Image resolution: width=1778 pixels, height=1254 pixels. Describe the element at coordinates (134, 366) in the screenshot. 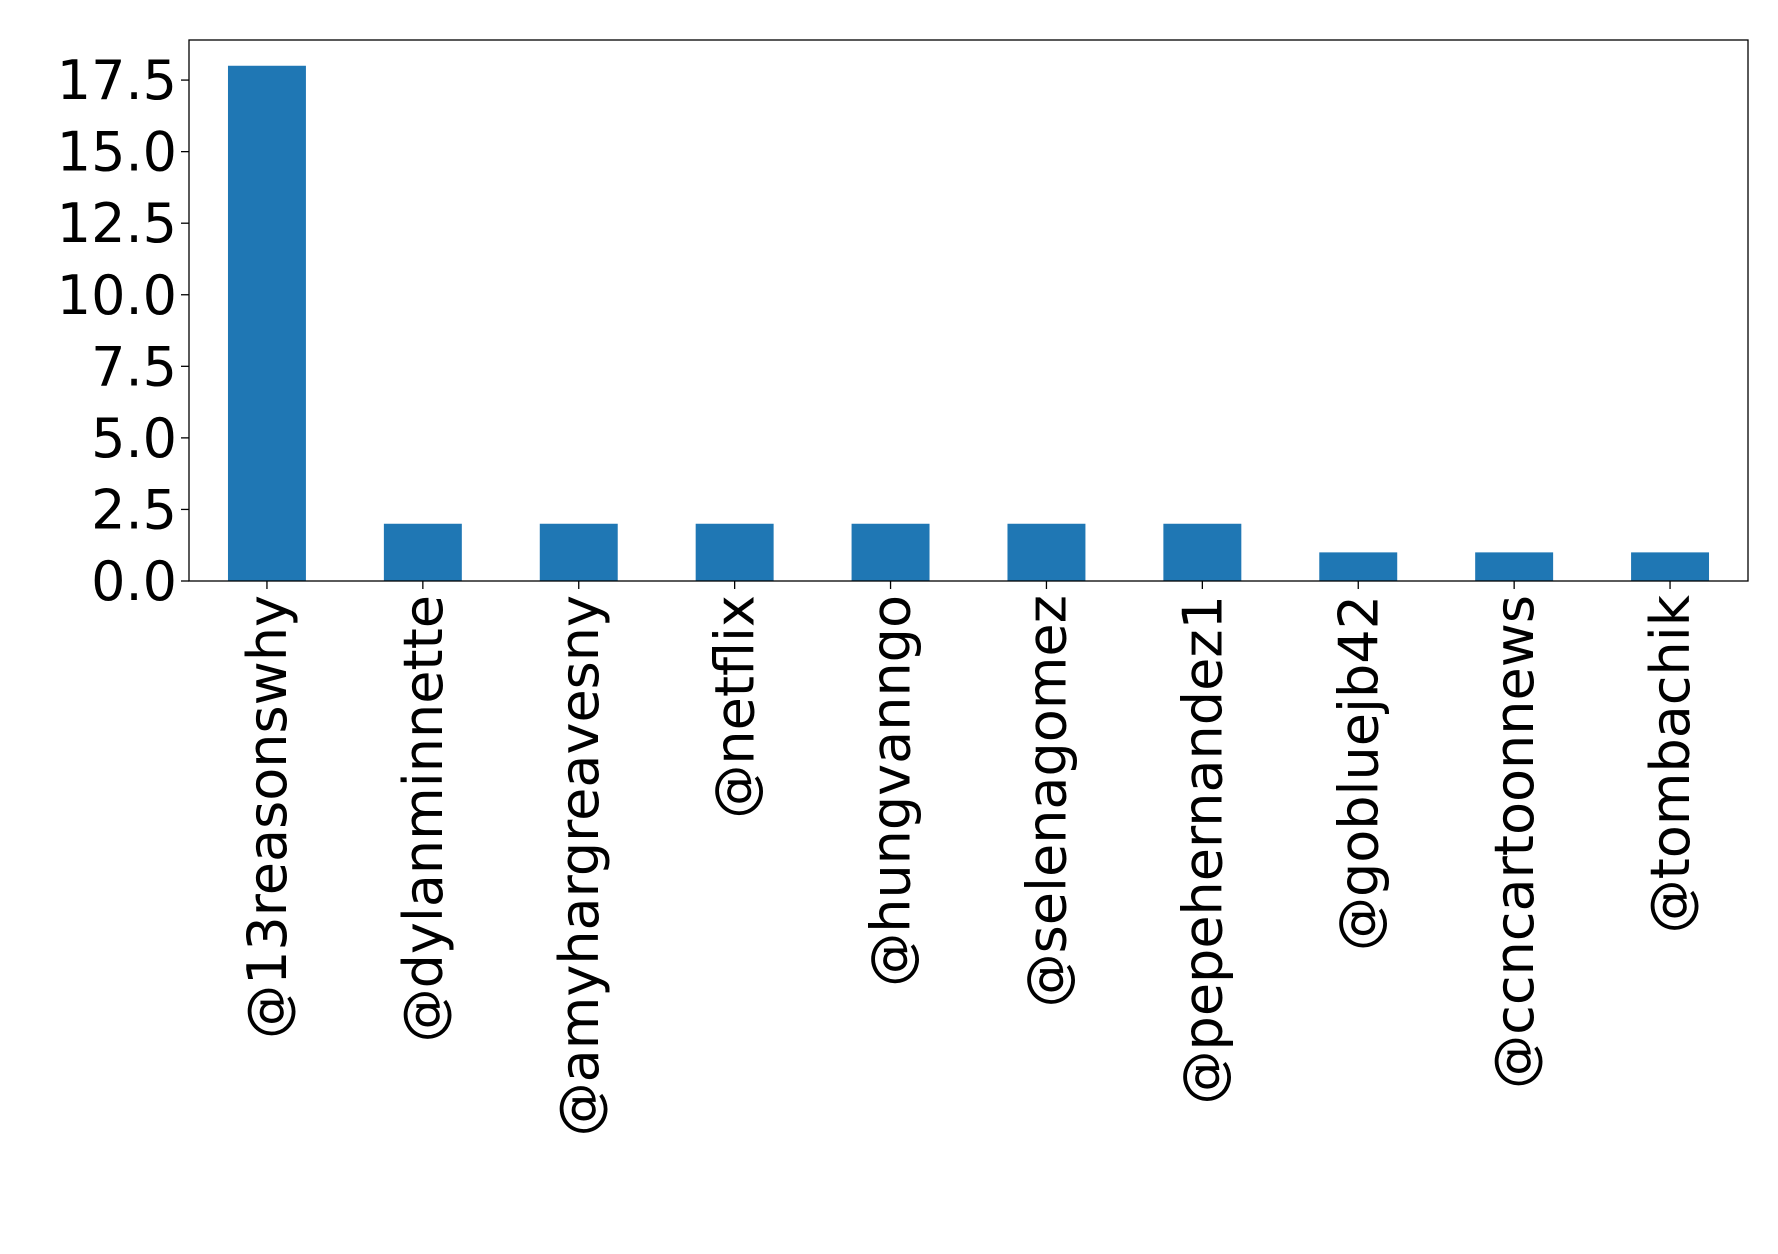

I see `y-tick-label: 7.5` at that location.